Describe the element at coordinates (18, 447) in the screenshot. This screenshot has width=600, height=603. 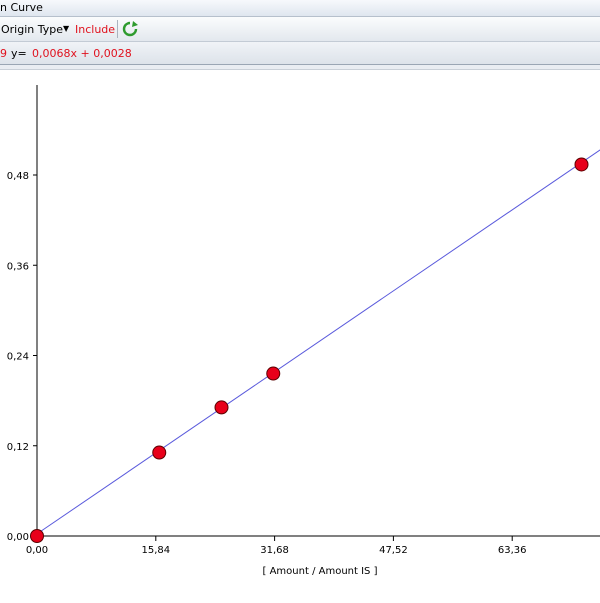
I see `y-tick-label: 0,12` at that location.